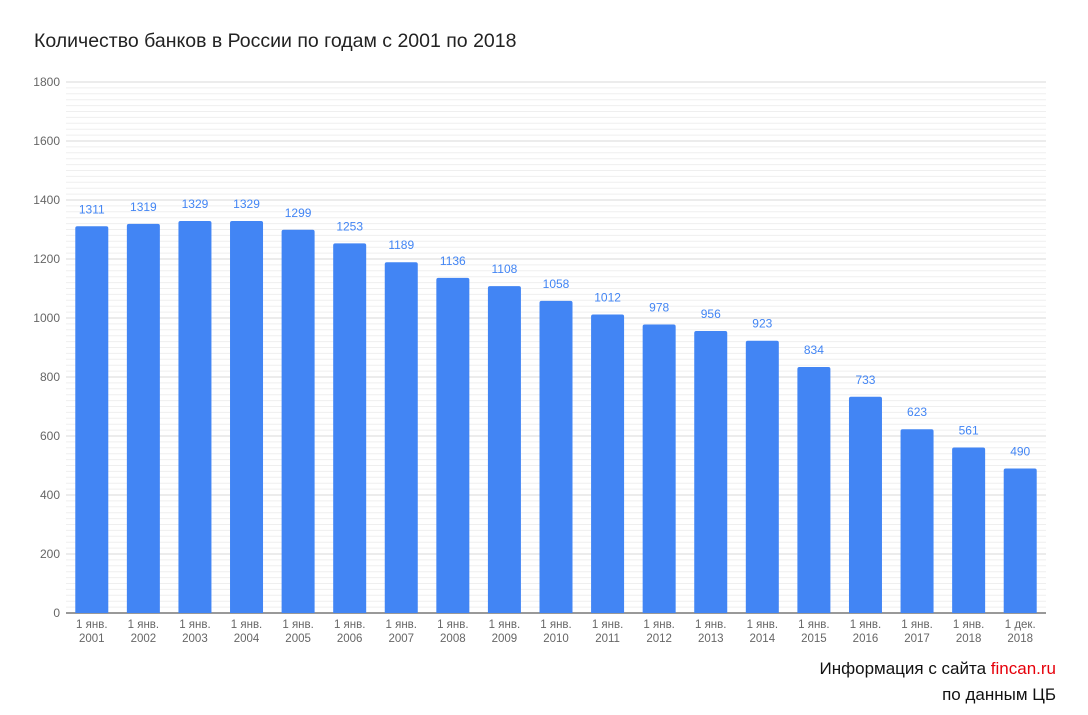  Describe the element at coordinates (401, 639) in the screenshot. I see `x-tick-label: 2007` at that location.